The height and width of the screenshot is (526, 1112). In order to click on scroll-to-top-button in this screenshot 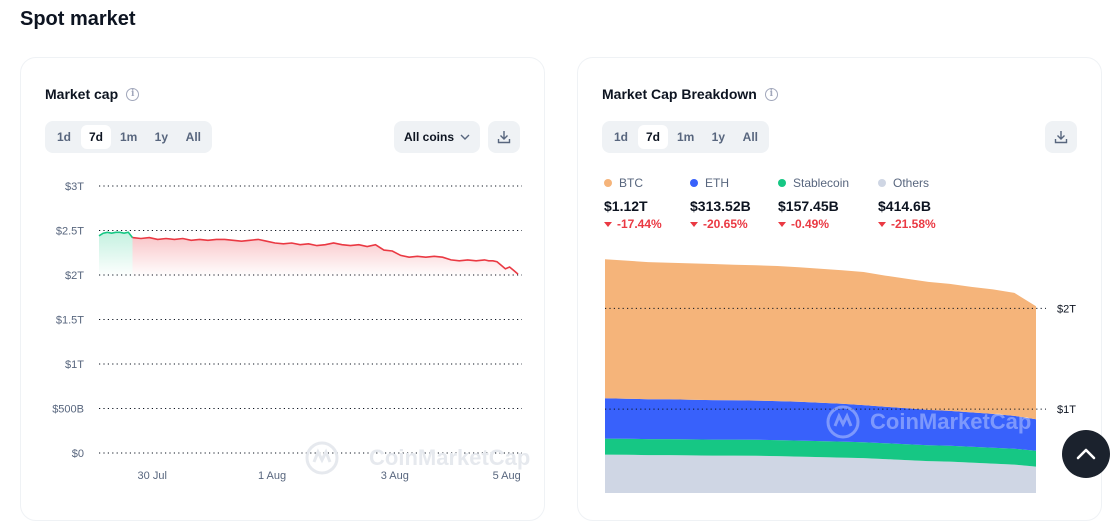, I will do `click(1086, 454)`.